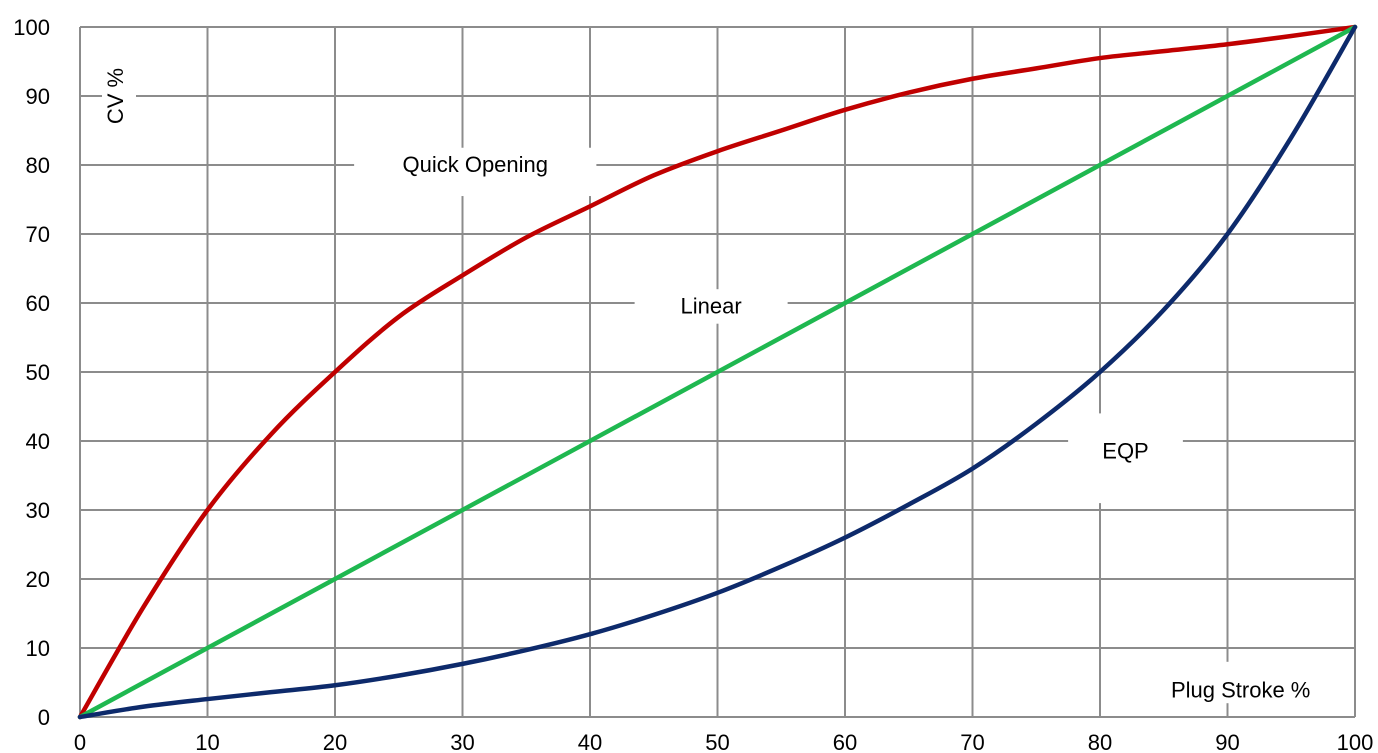 The image size is (1378, 753). I want to click on y-tick-label: 10, so click(38, 648).